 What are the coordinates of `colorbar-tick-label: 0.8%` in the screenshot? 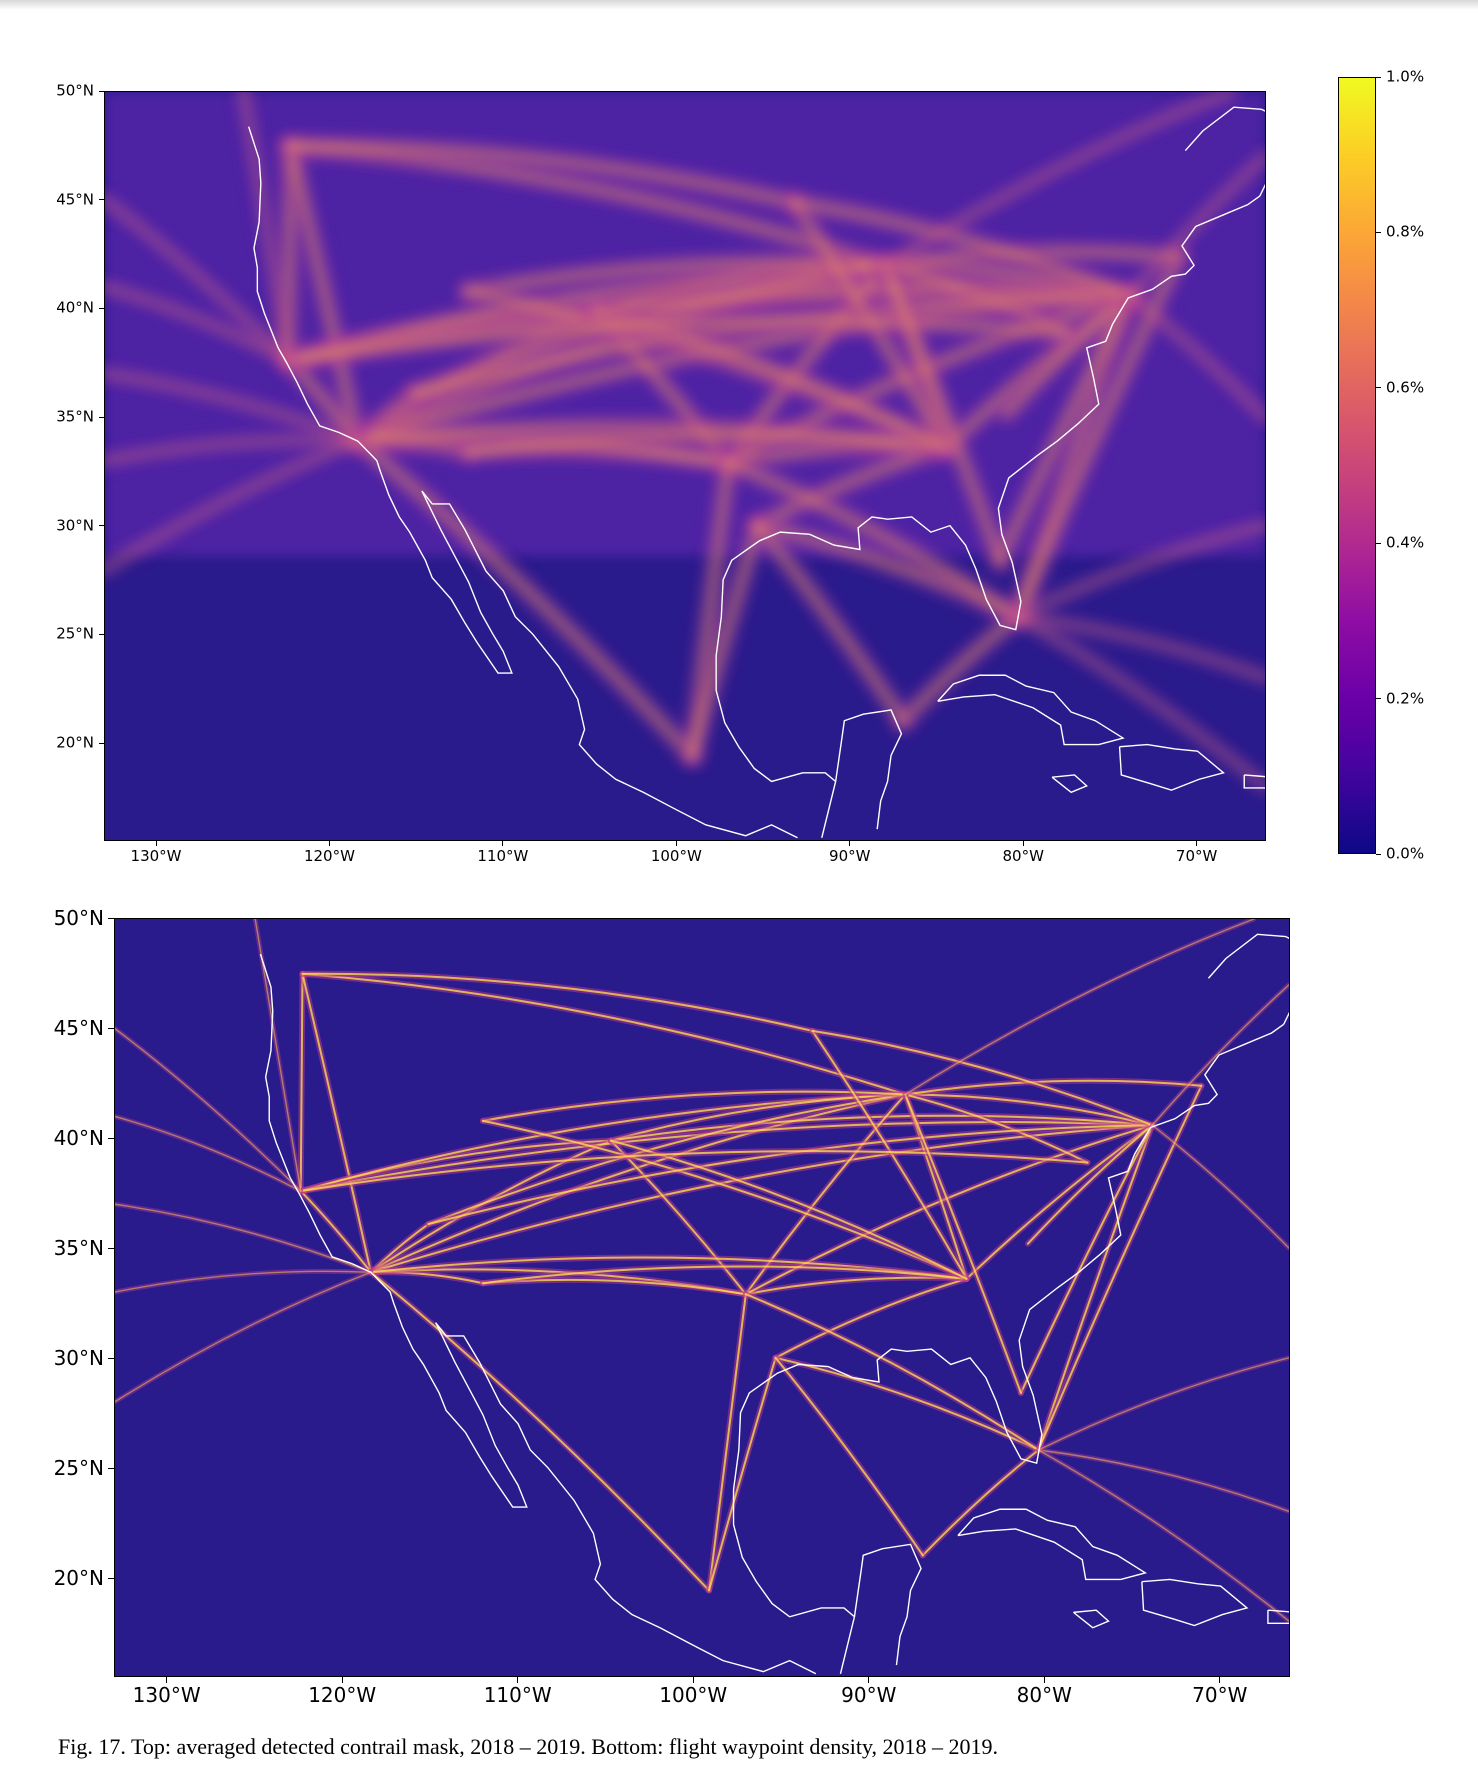 It's located at (1405, 231).